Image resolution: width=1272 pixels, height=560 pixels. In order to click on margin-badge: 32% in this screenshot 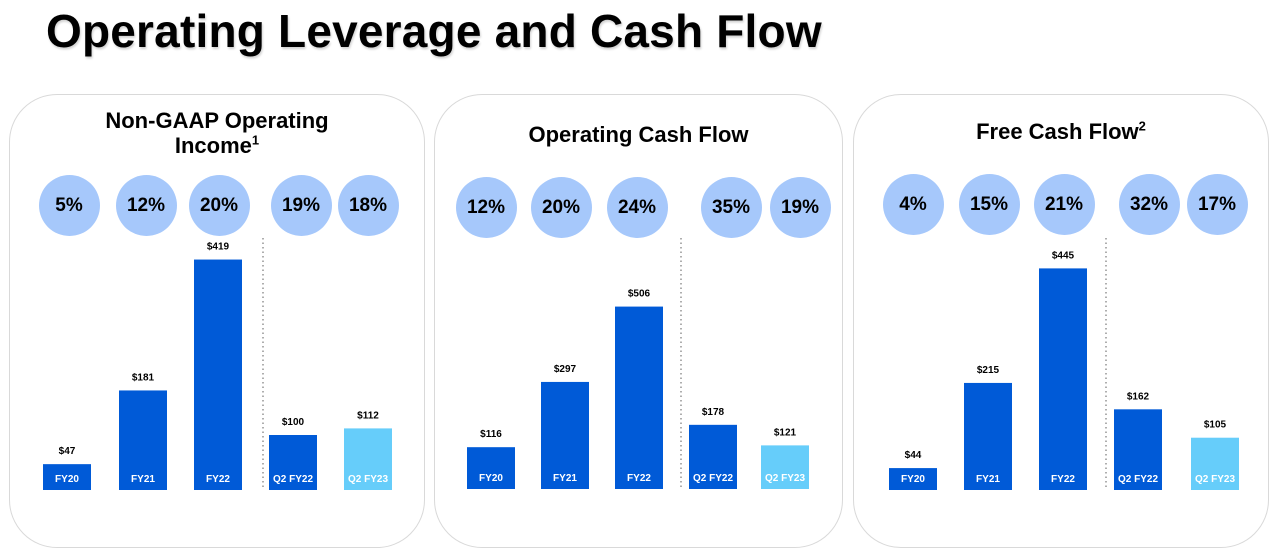, I will do `click(1149, 204)`.